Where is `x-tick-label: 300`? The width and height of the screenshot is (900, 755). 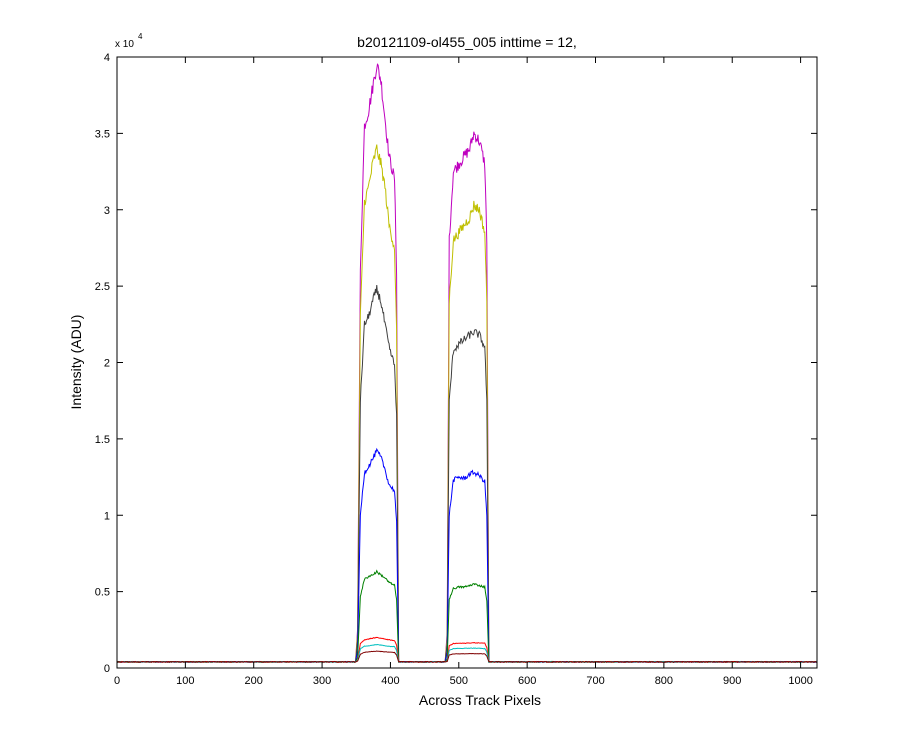 x-tick-label: 300 is located at coordinates (322, 681).